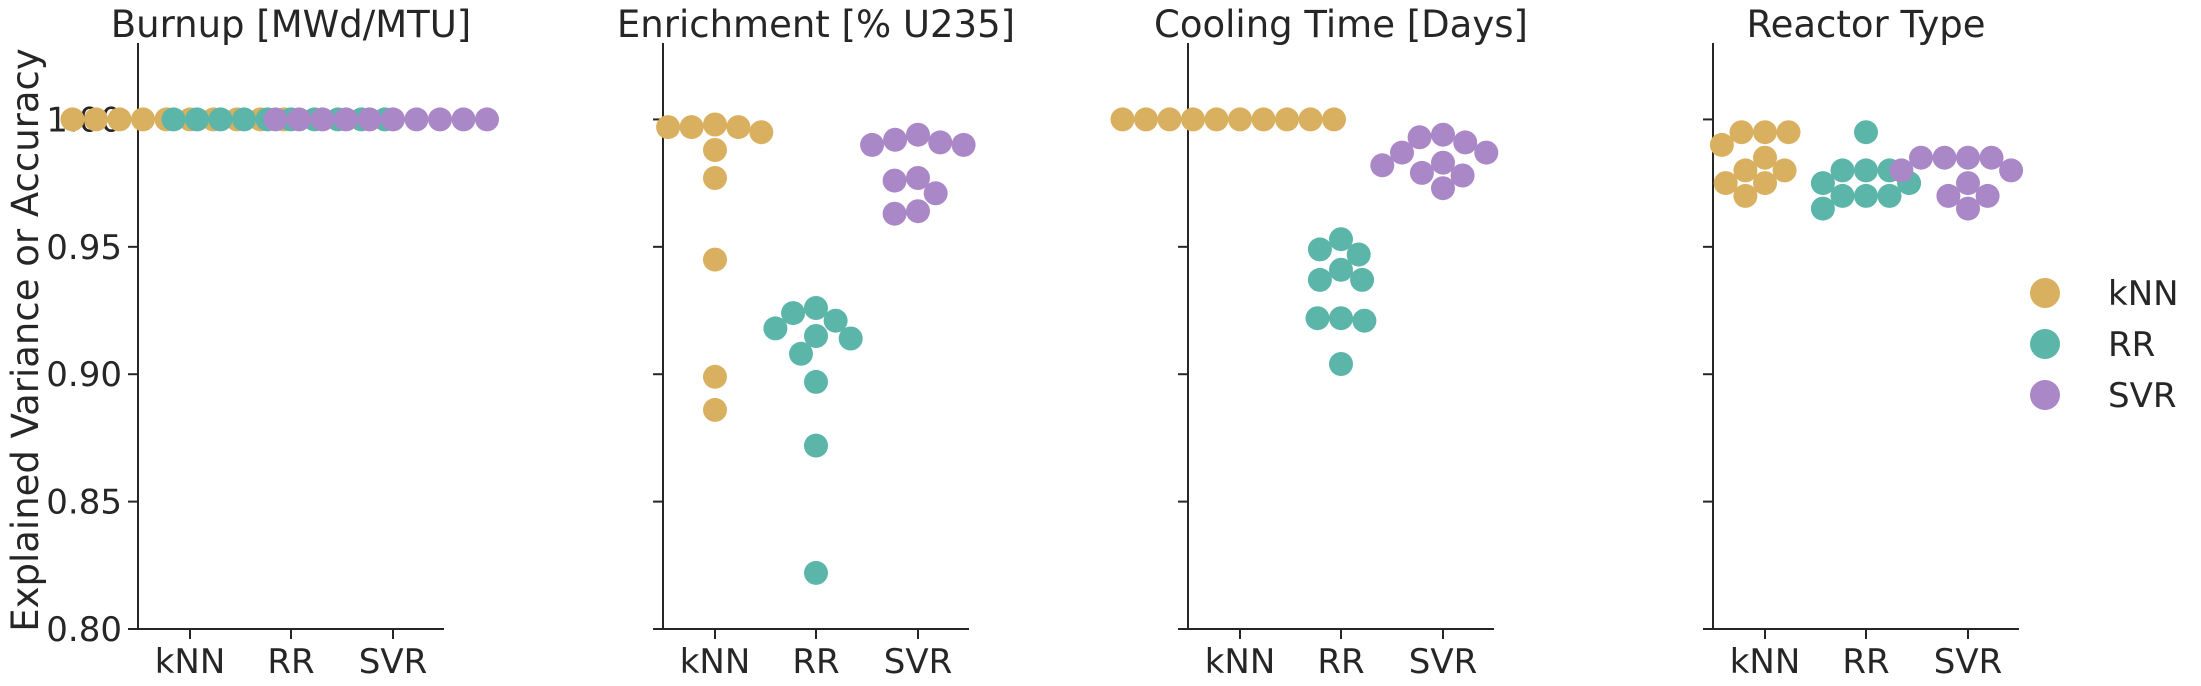  What do you see at coordinates (84, 630) in the screenshot?
I see `y-tick-label: 0.80` at bounding box center [84, 630].